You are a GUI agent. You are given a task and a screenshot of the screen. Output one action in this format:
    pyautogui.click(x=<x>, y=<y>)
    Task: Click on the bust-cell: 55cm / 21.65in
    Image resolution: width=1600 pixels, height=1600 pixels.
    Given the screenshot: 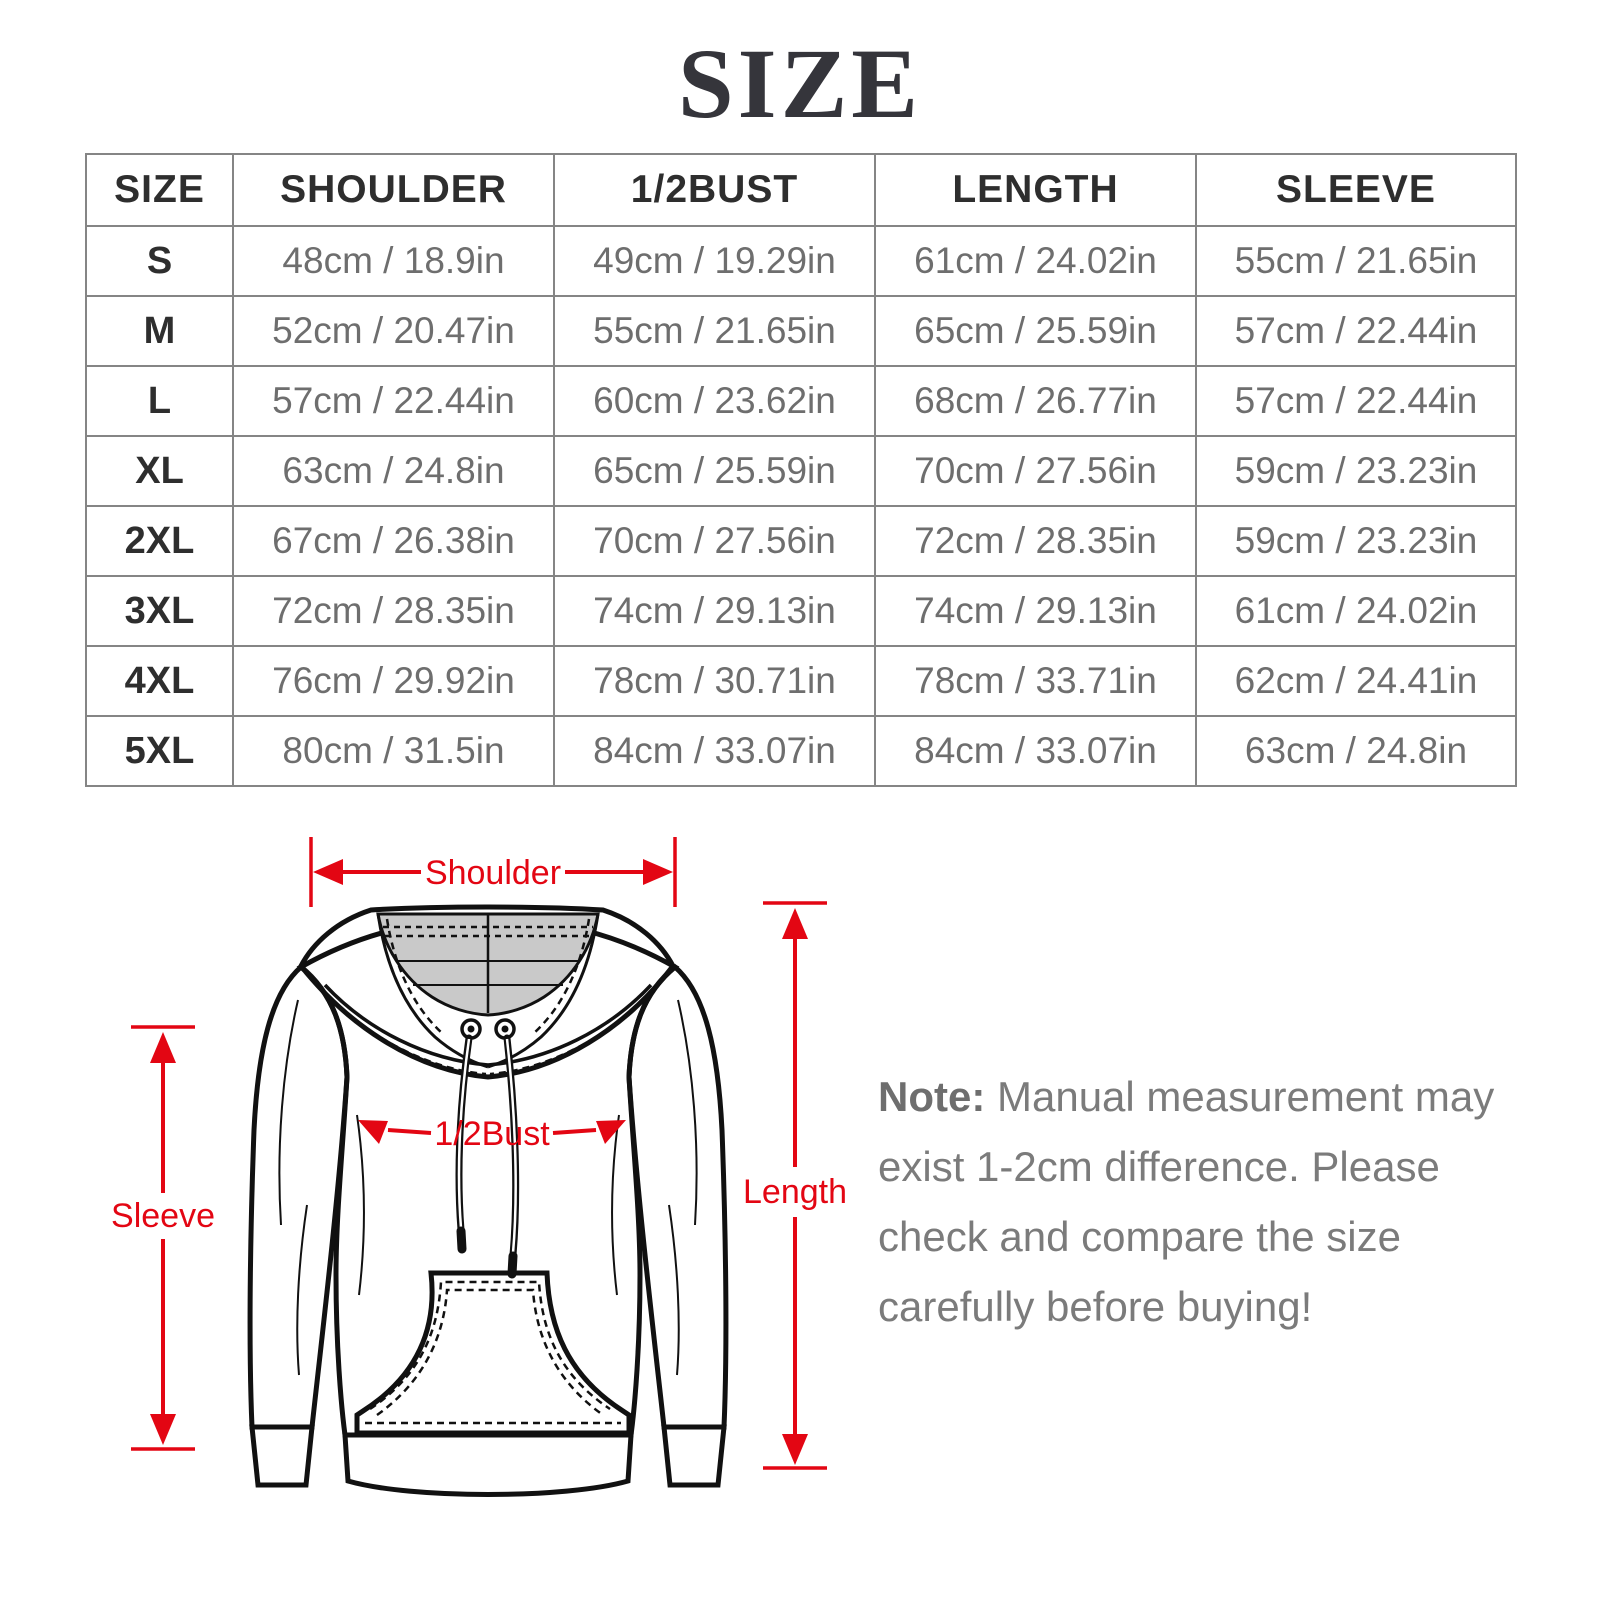 What is the action you would take?
    pyautogui.click(x=714, y=331)
    